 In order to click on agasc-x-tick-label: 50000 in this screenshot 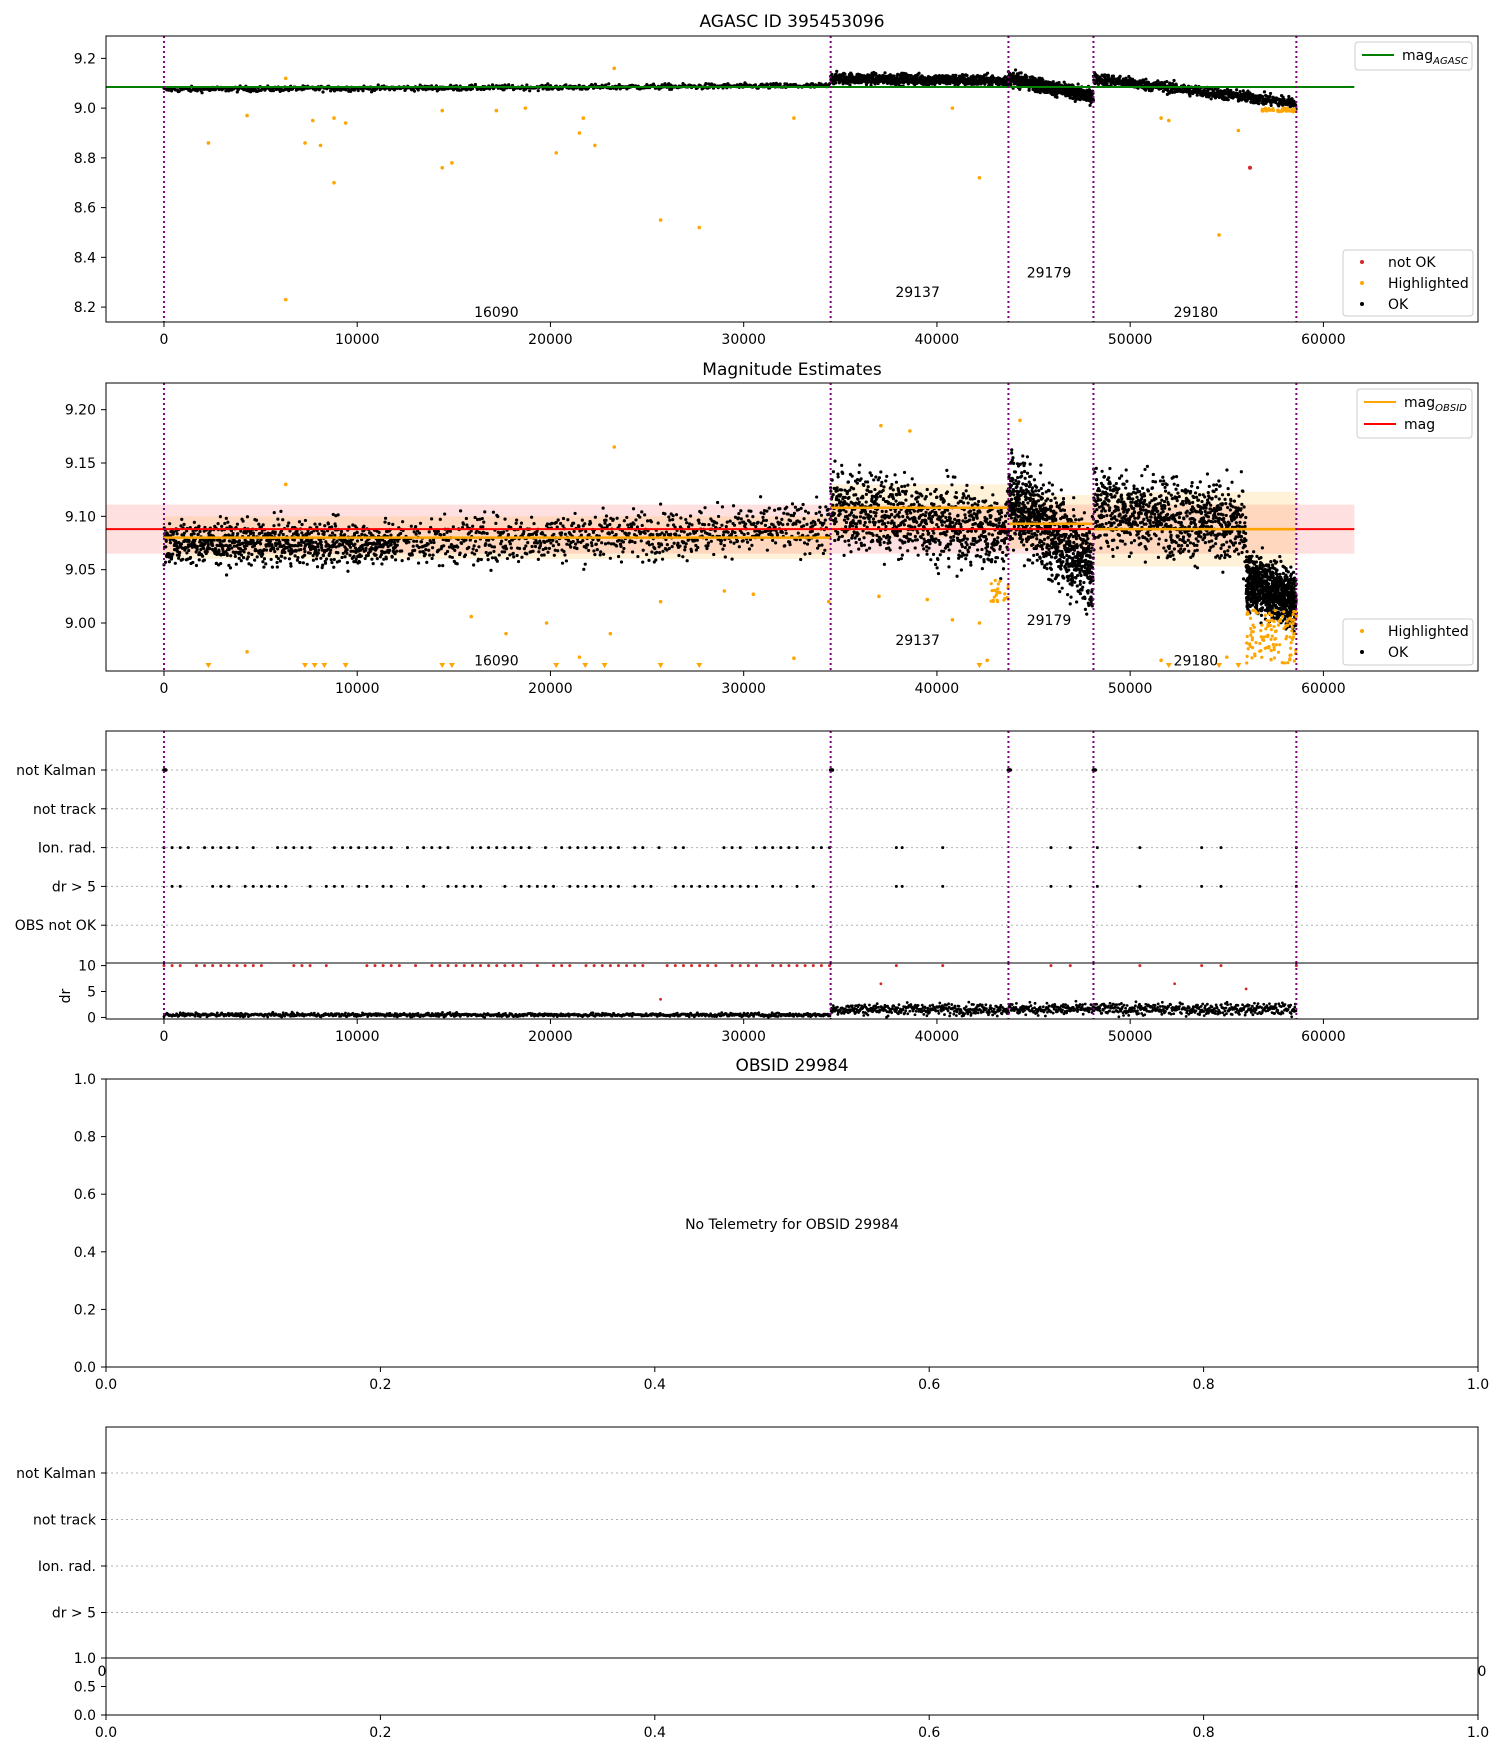, I will do `click(1130, 340)`.